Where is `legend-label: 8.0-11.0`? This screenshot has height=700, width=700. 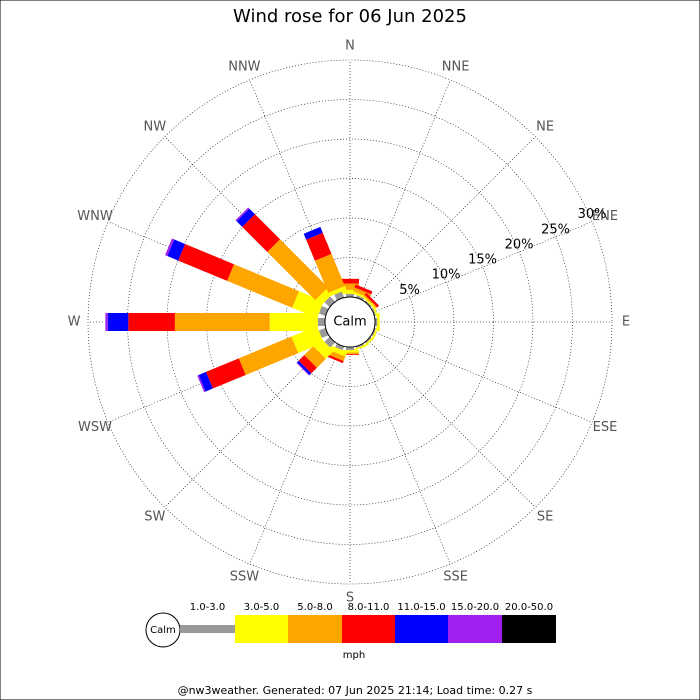
legend-label: 8.0-11.0 is located at coordinates (369, 607).